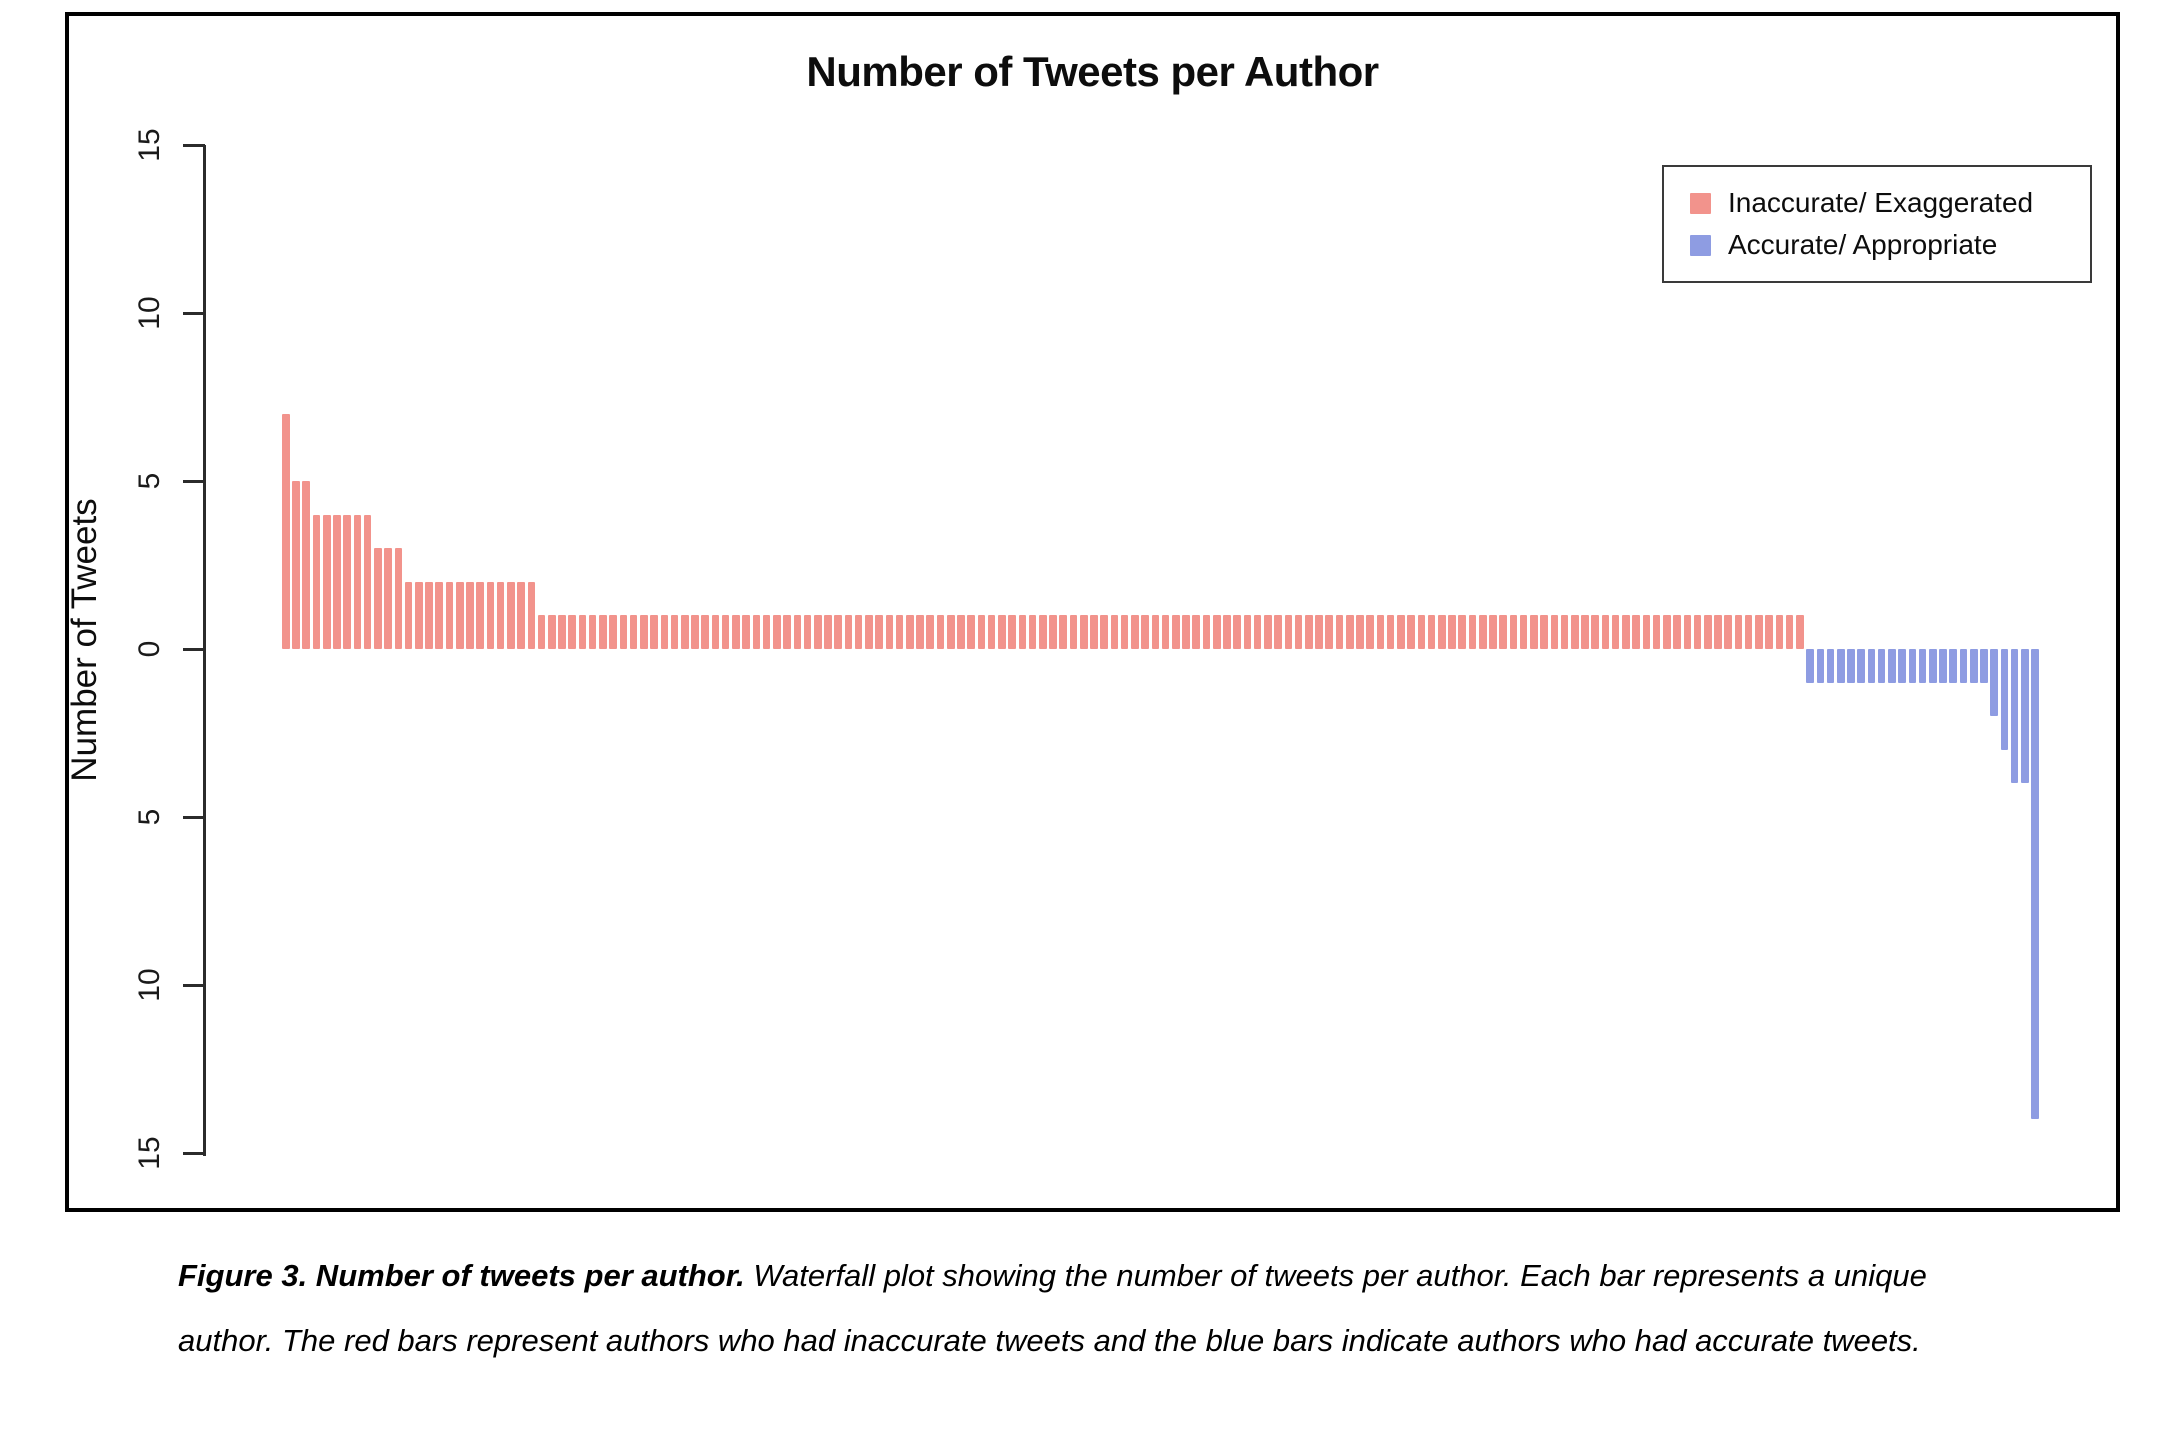 Image resolution: width=2163 pixels, height=1447 pixels. What do you see at coordinates (149, 649) in the screenshot?
I see `y-tick-label-text: 0` at bounding box center [149, 649].